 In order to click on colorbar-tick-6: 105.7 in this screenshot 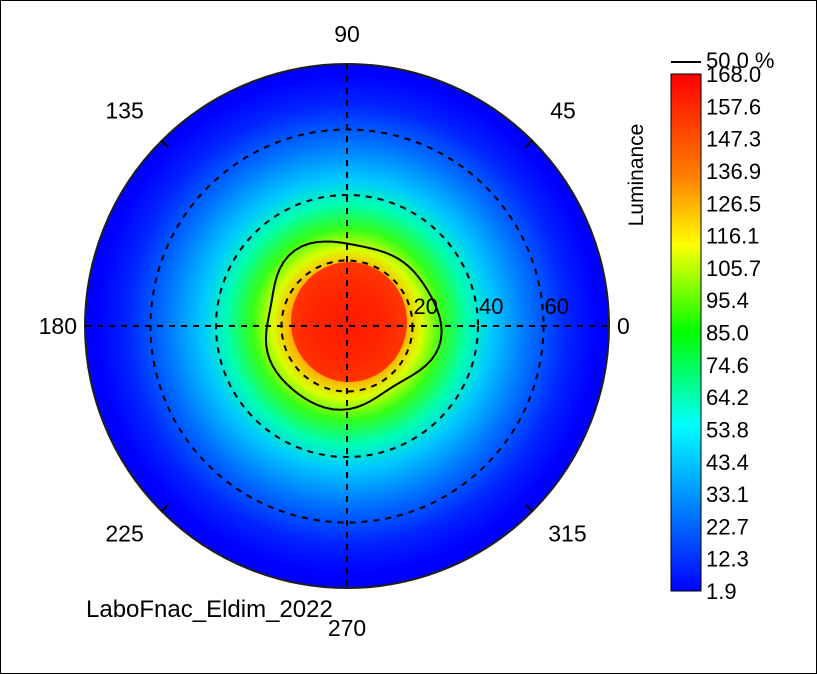, I will do `click(733, 268)`.